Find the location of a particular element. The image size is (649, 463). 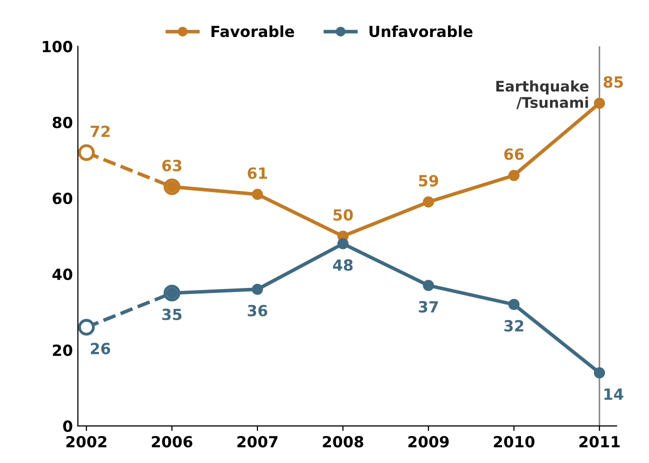

y-tick-label: 60 is located at coordinates (62, 198).